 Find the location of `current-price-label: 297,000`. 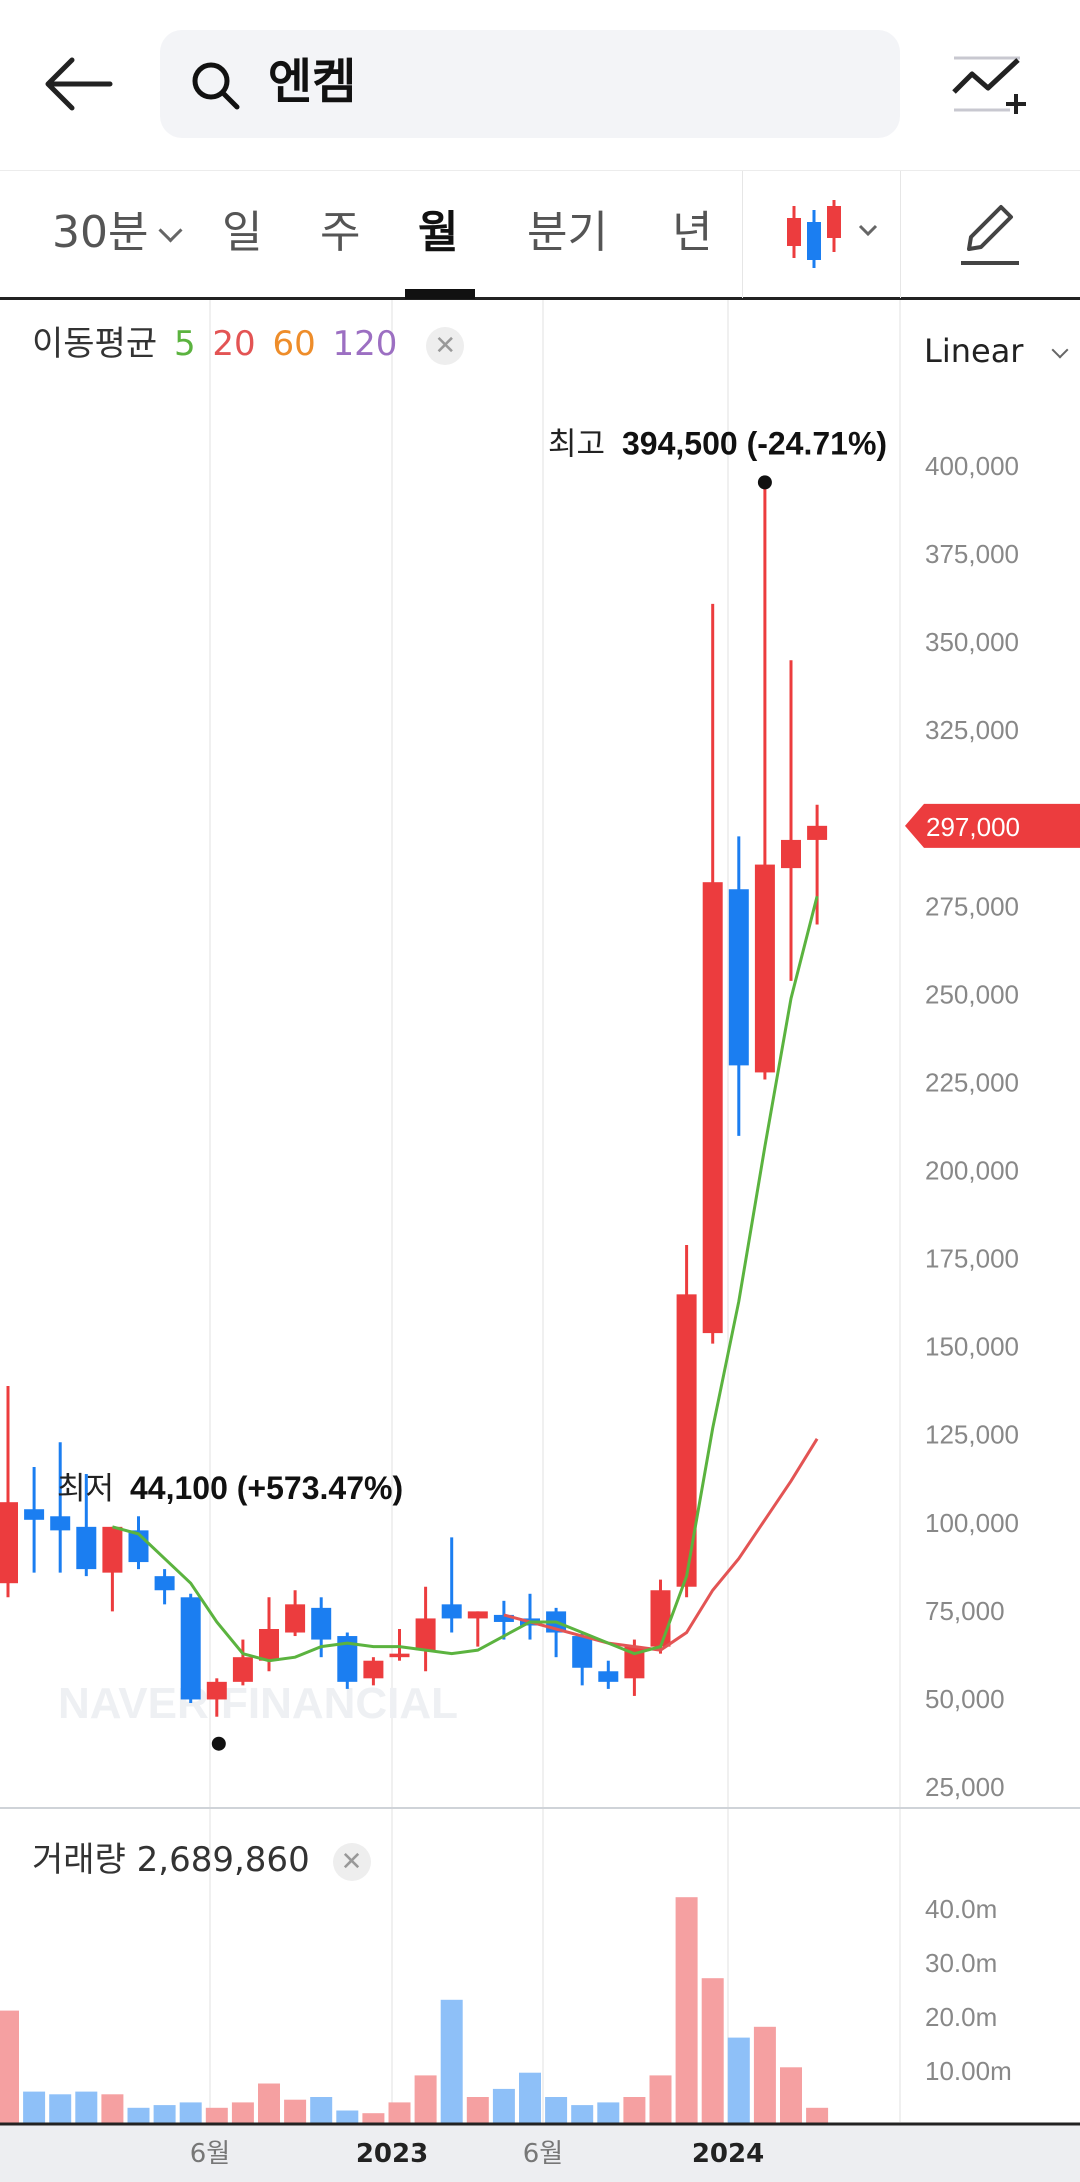

current-price-label: 297,000 is located at coordinates (973, 827).